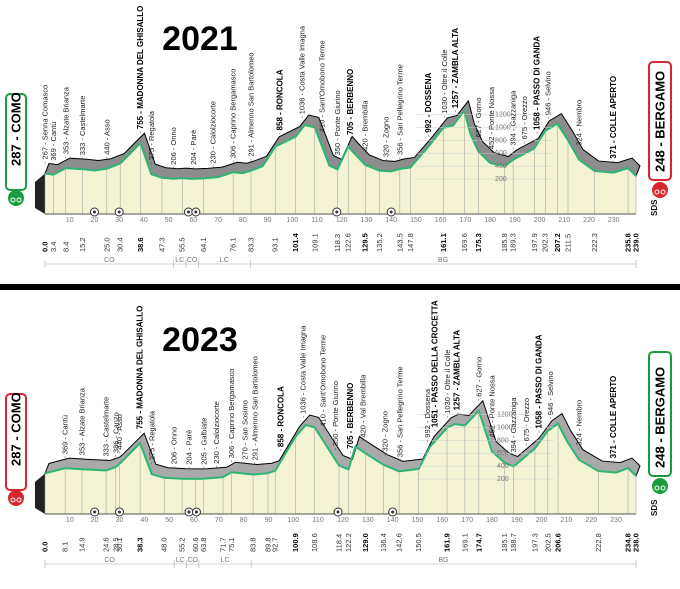 The height and width of the screenshot is (589, 680). What do you see at coordinates (385, 431) in the screenshot?
I see `svg-text: 320 - Zogno` at bounding box center [385, 431].